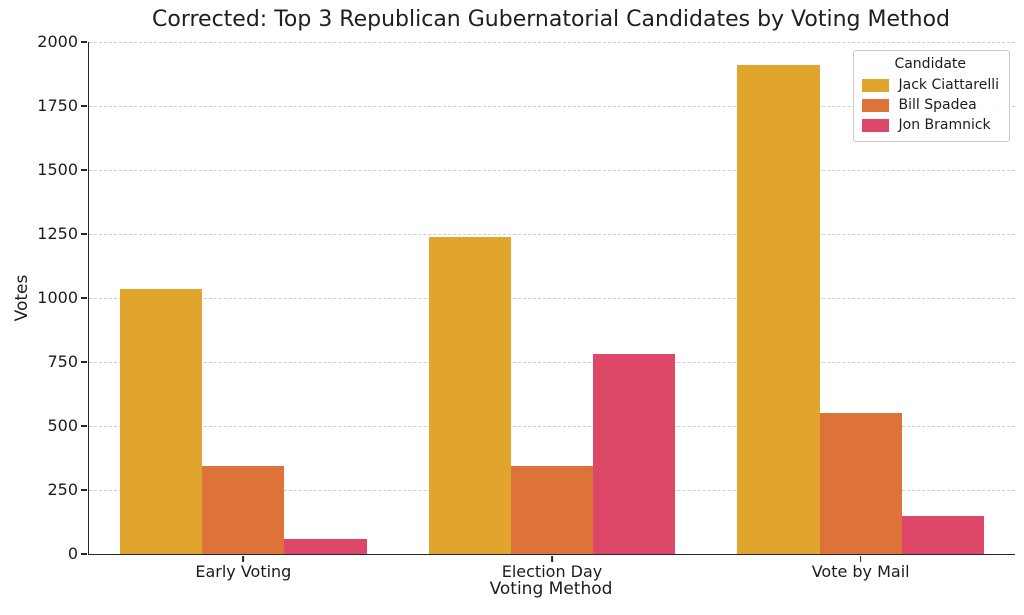 This screenshot has width=1024, height=615. What do you see at coordinates (937, 105) in the screenshot?
I see `legend-item-label: Bill Spadea` at bounding box center [937, 105].